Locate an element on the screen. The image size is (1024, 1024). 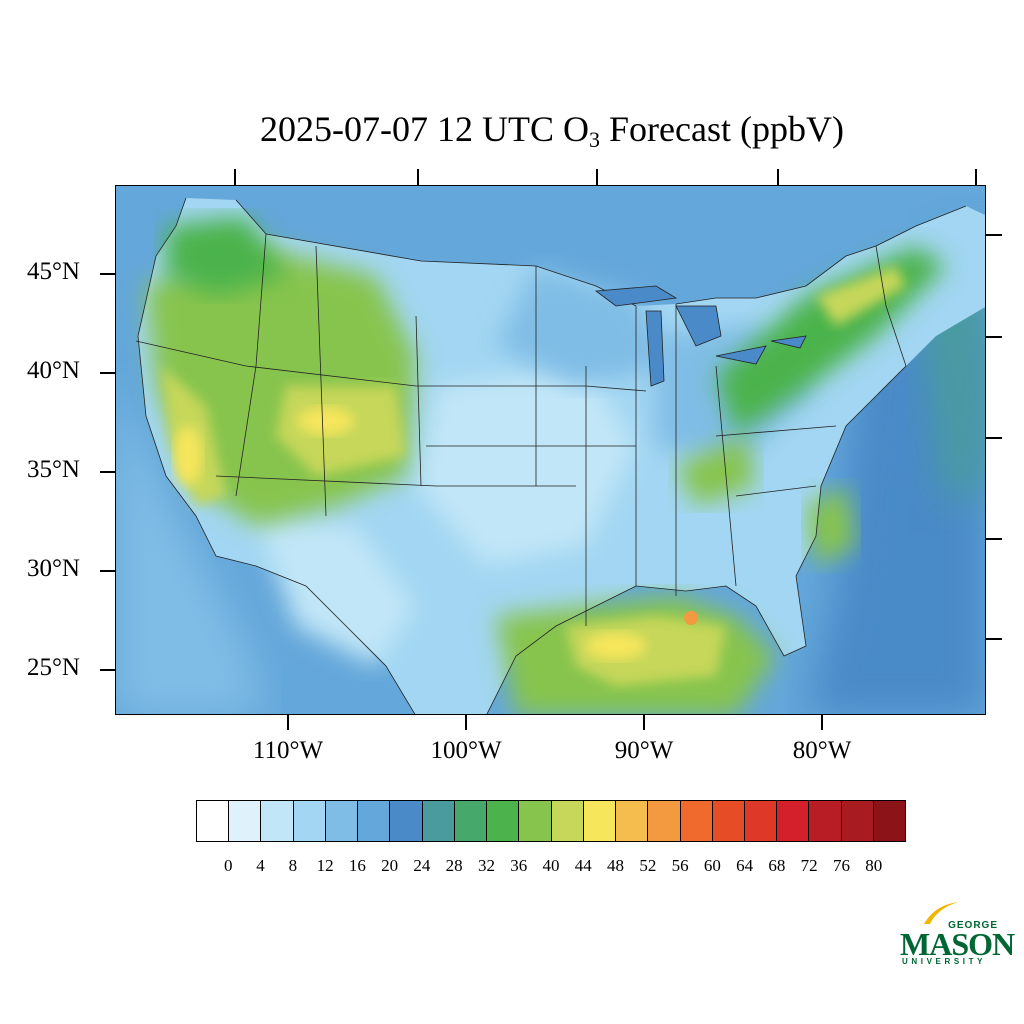
lon-label: 80°W is located at coordinates (822, 750).